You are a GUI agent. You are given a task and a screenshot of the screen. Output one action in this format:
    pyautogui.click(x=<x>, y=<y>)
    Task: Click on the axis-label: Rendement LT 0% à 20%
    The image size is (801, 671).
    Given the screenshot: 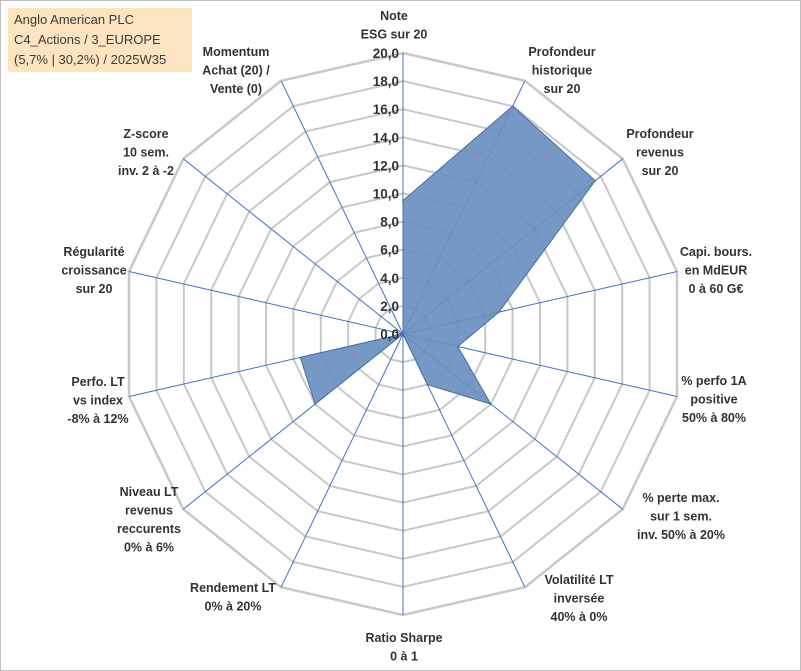 What is the action you would take?
    pyautogui.click(x=233, y=597)
    